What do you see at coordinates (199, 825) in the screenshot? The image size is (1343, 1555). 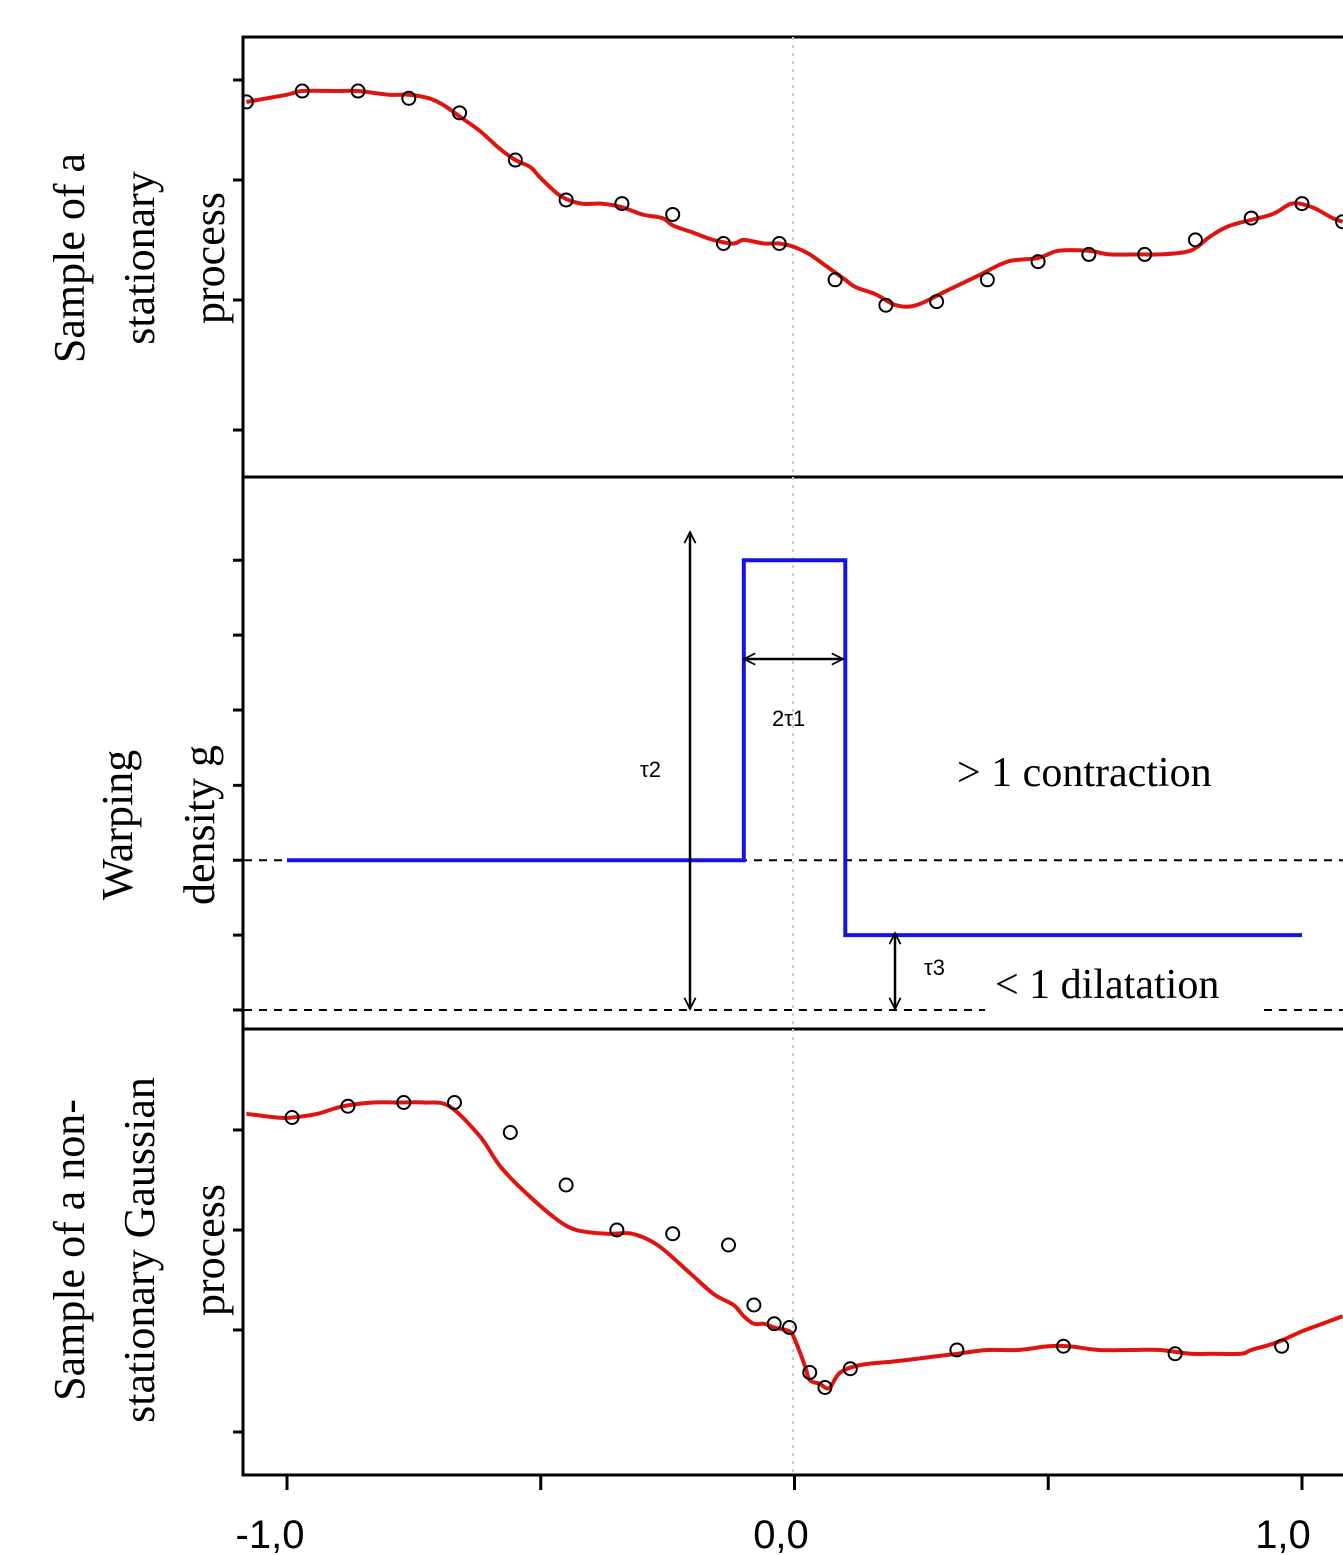 I see `middle-ylabel-line: density g` at bounding box center [199, 825].